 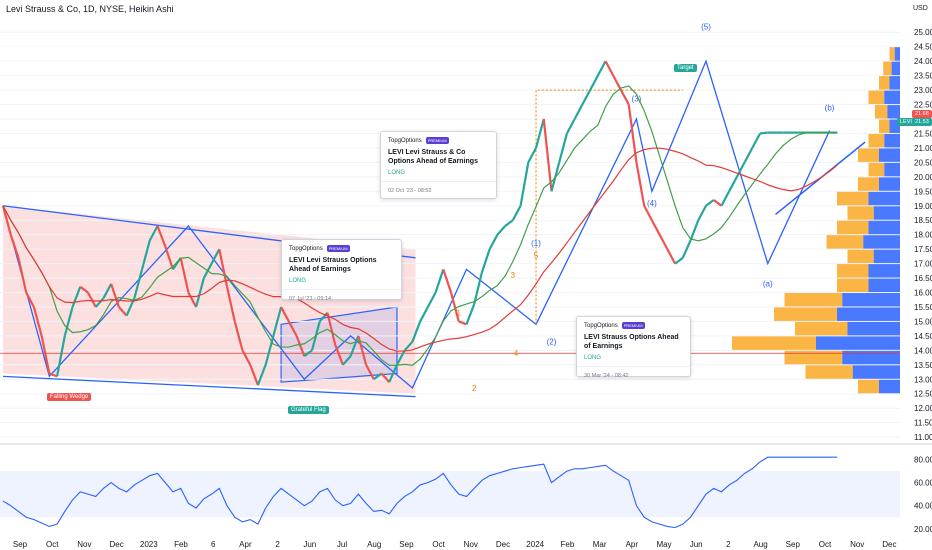 I want to click on idea-date: 07 Jul '23 - 09:14, so click(x=341, y=298).